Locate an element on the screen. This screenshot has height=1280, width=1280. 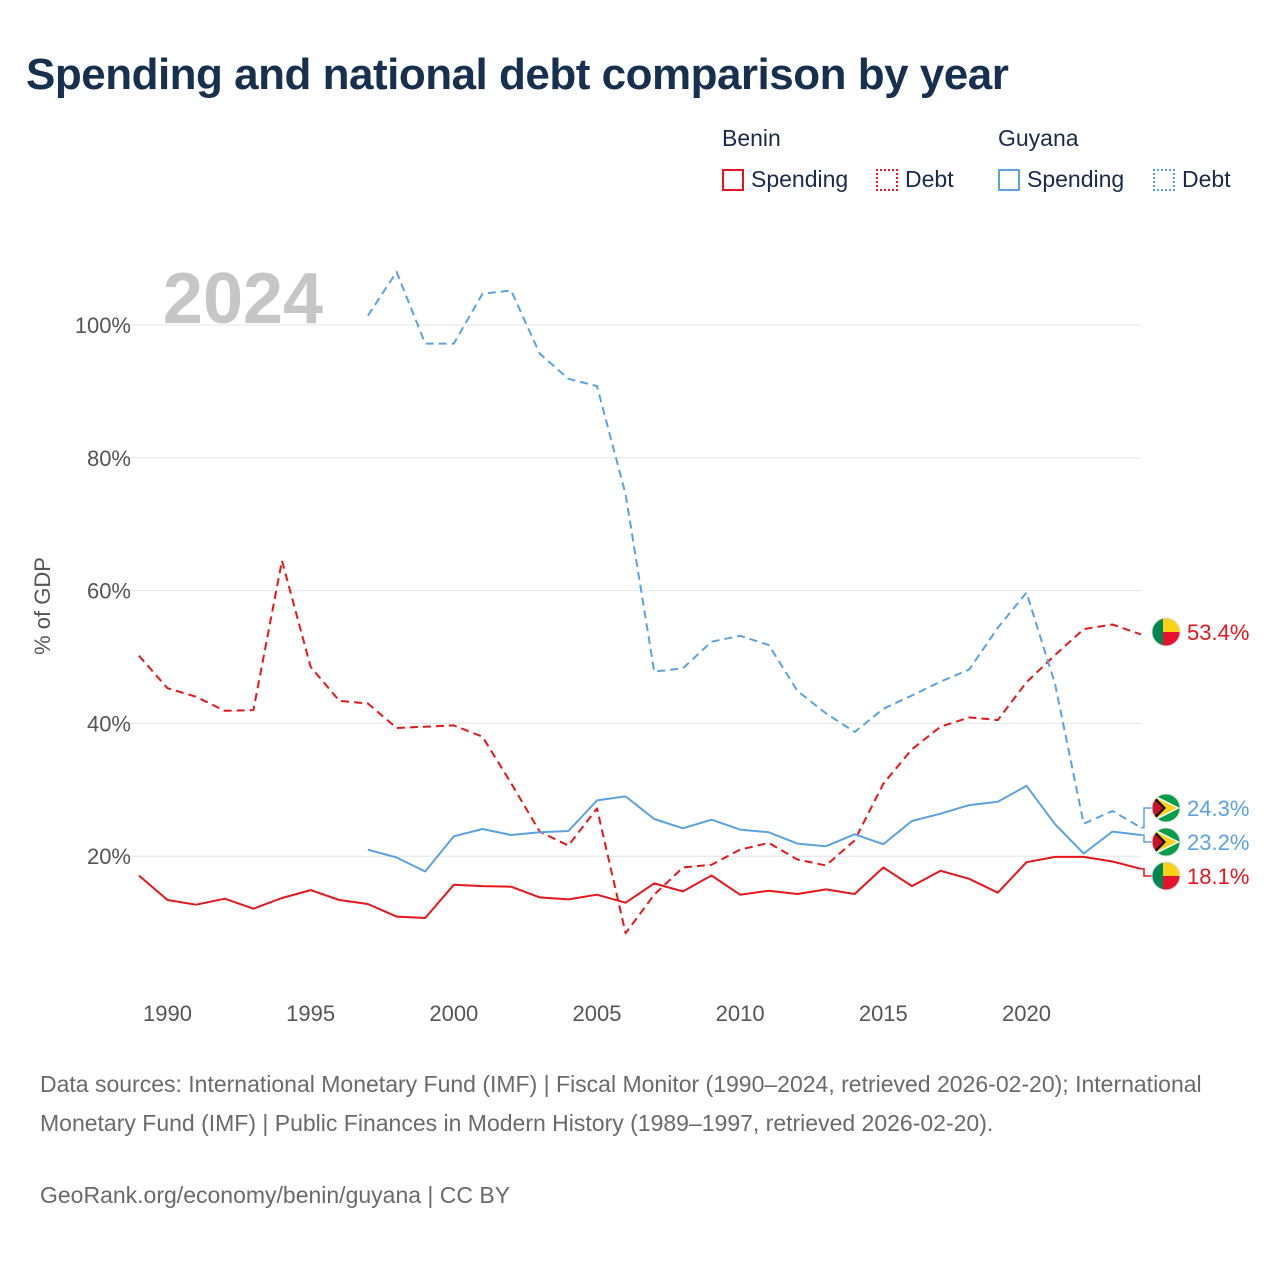
legend-guyana-debt-label: Debt is located at coordinates (1206, 179).